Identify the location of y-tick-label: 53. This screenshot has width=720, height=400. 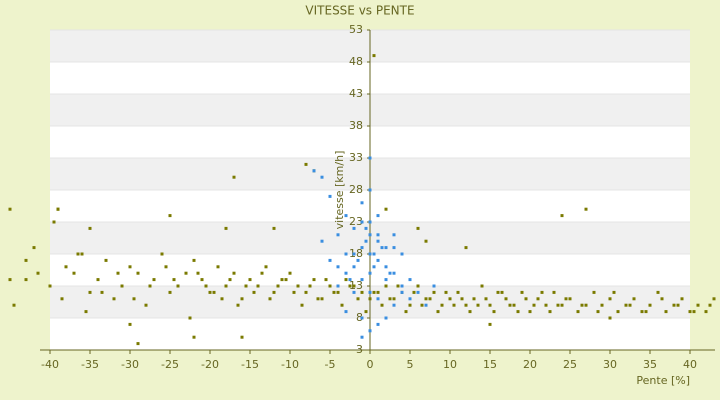
(356, 29).